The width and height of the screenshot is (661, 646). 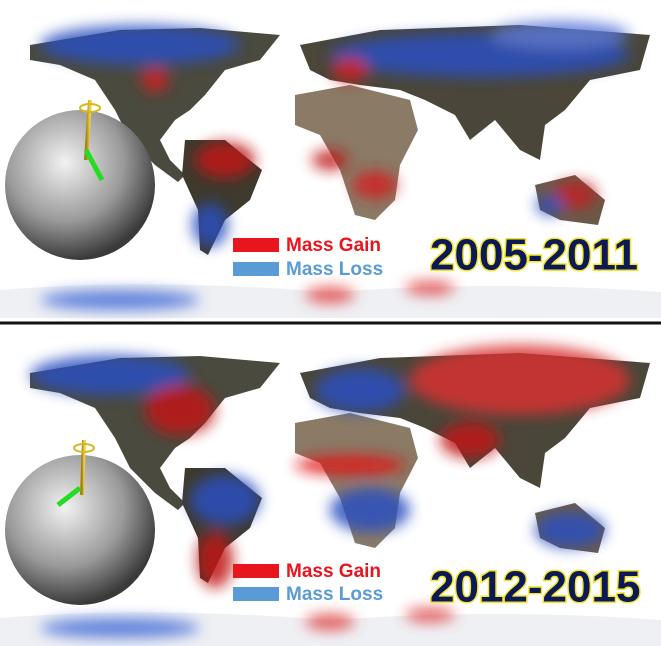 What do you see at coordinates (83, 467) in the screenshot?
I see `spin-axis` at bounding box center [83, 467].